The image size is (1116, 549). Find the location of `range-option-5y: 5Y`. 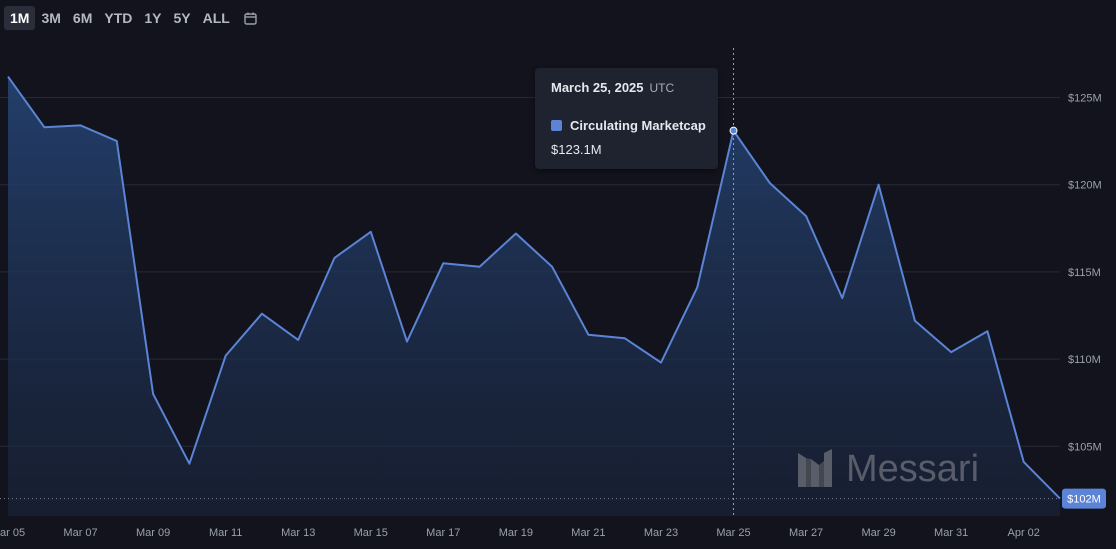

range-option-5y: 5Y is located at coordinates (182, 18).